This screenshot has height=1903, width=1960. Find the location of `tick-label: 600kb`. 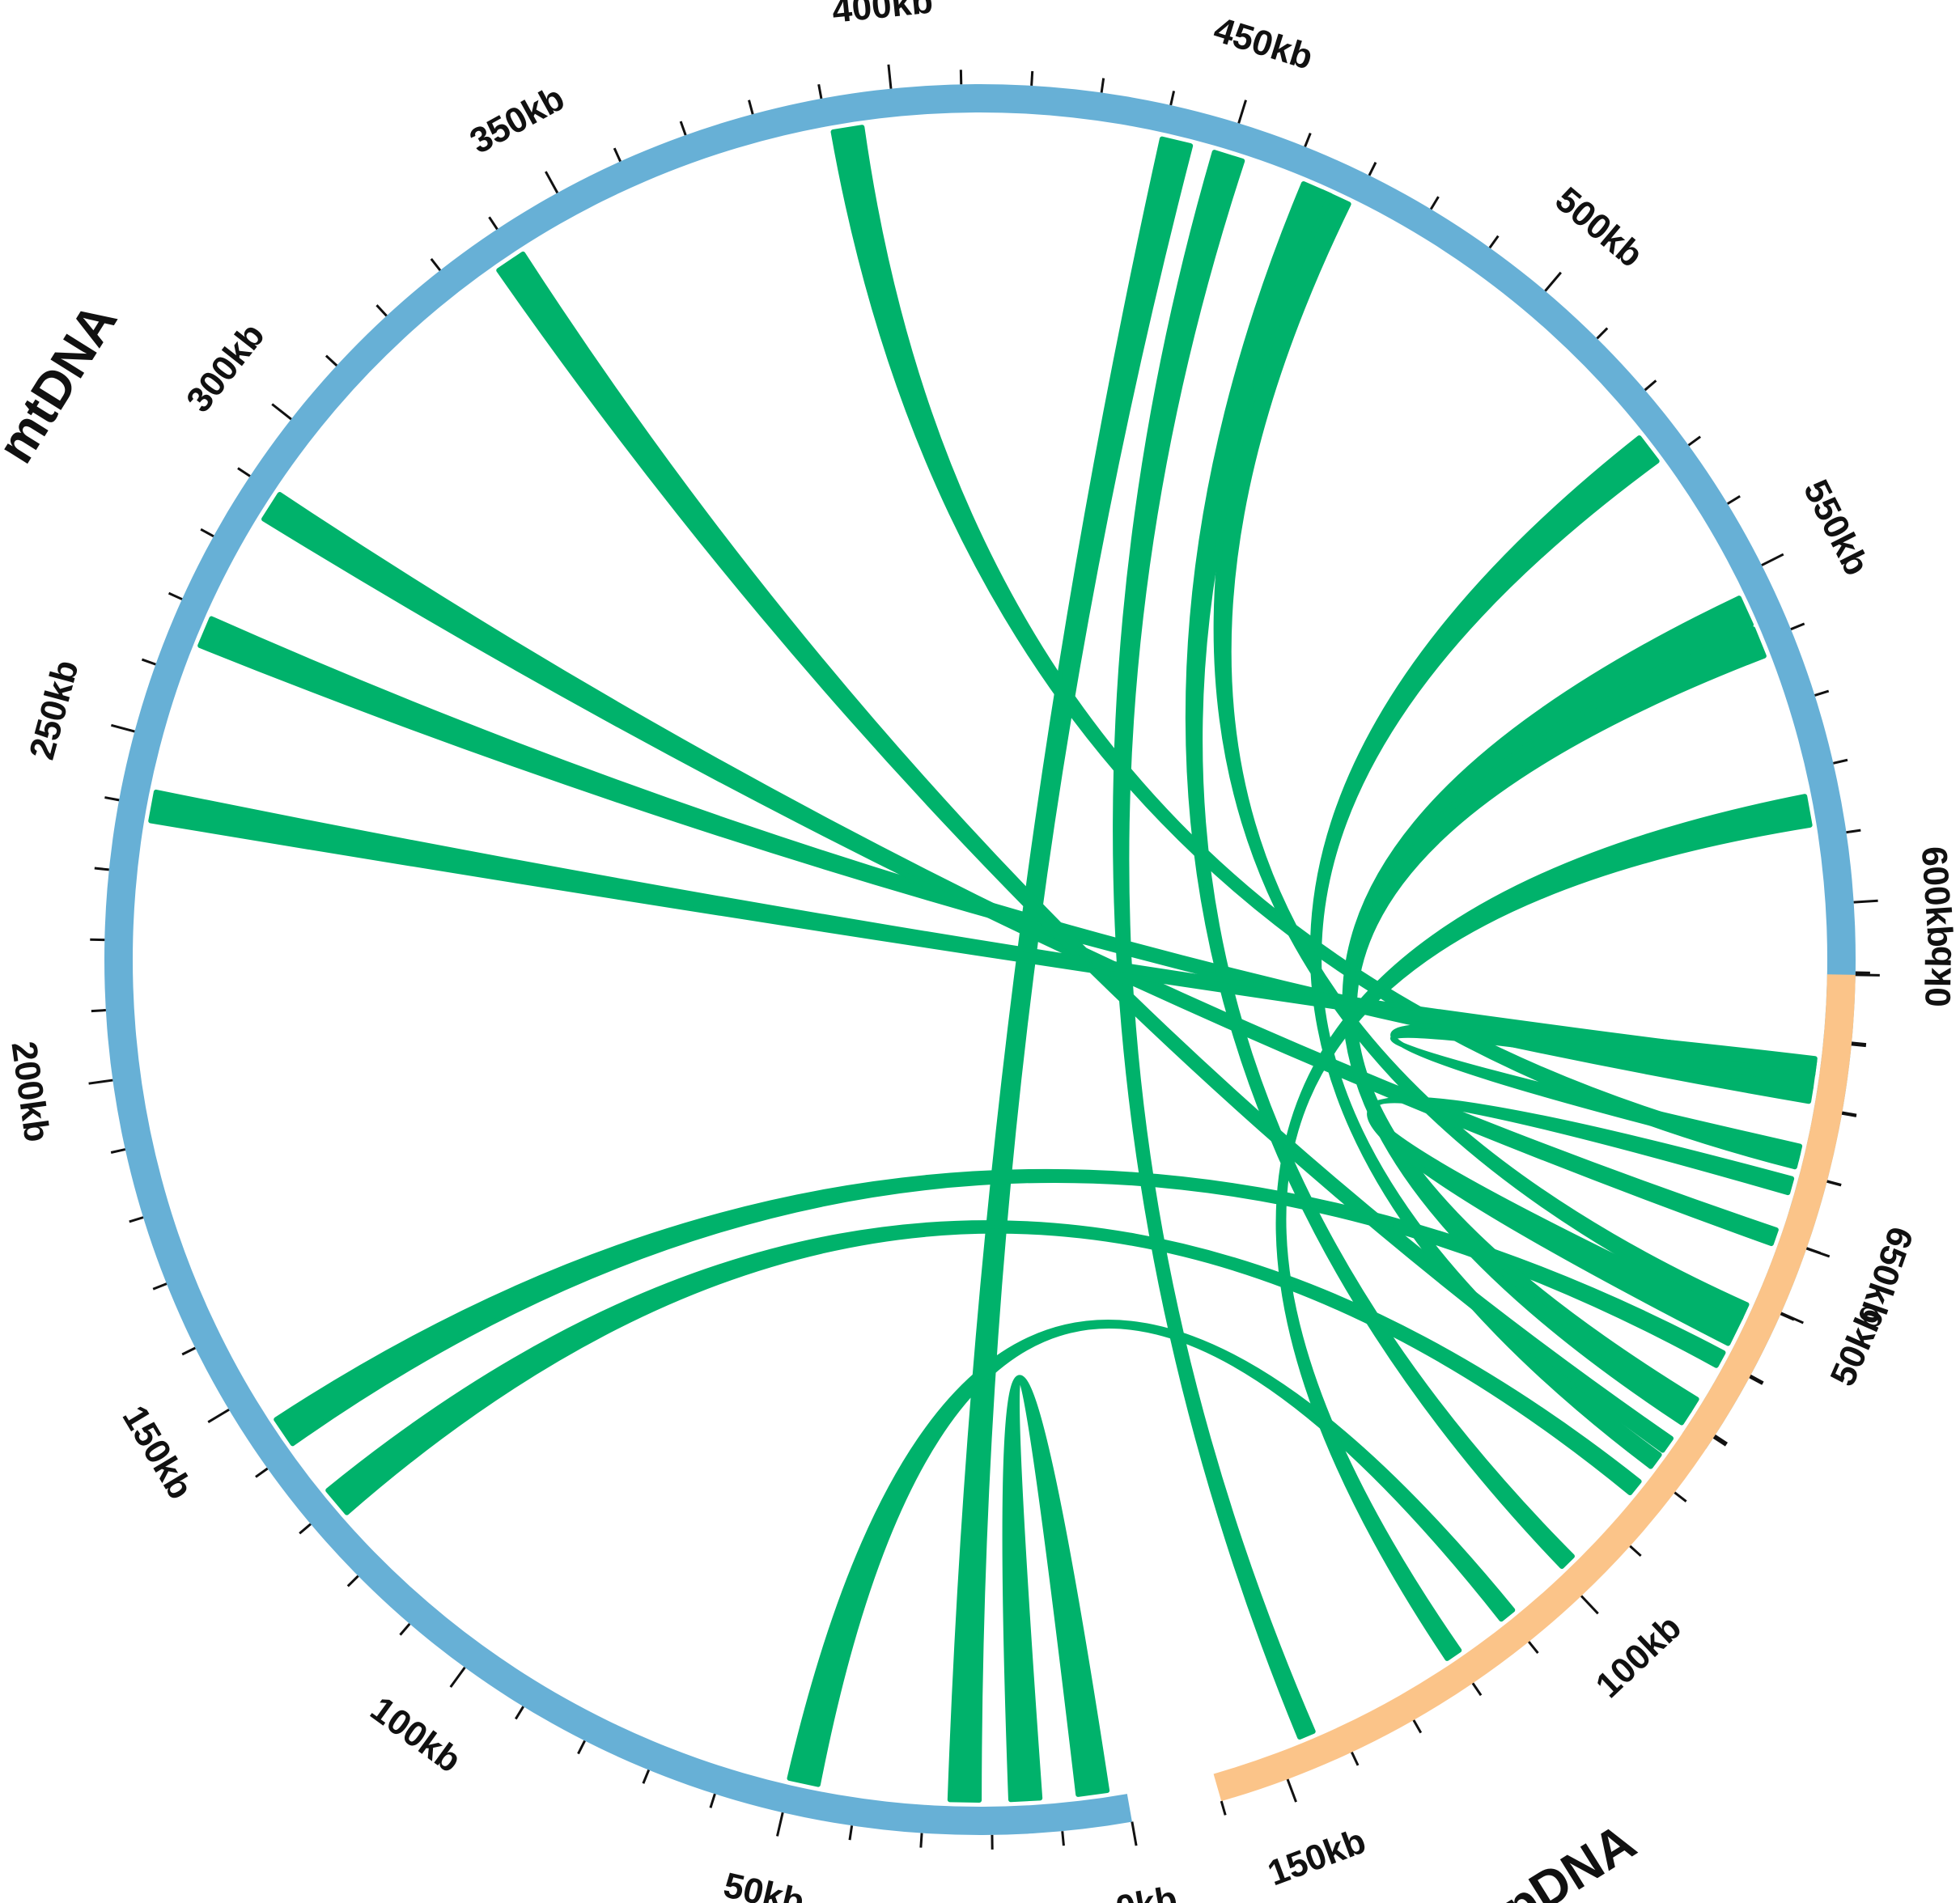

tick-label: 600kb is located at coordinates (1937, 897).